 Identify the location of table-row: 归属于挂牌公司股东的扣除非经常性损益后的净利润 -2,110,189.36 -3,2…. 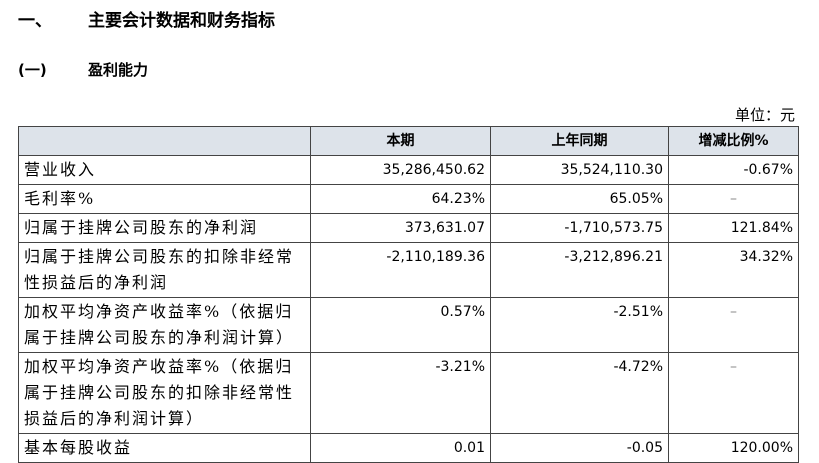
(408, 270).